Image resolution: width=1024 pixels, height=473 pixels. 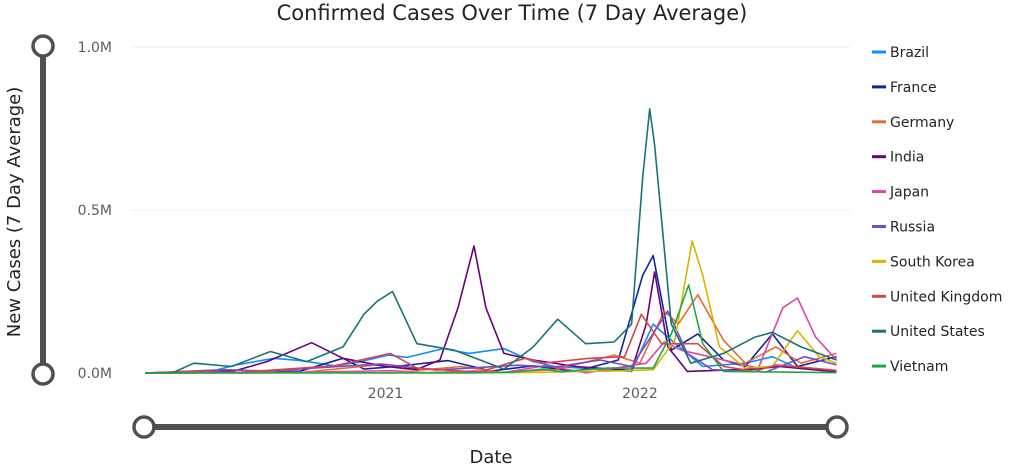 I want to click on series-line-japan, so click(x=491, y=335).